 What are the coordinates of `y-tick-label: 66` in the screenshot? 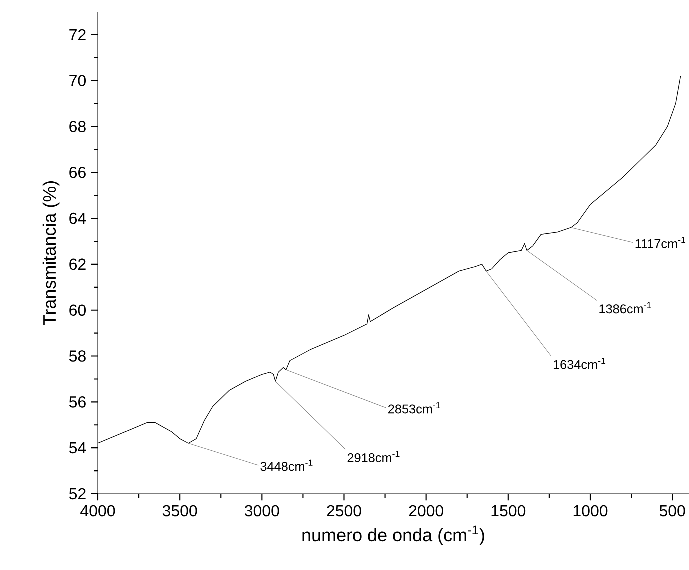 It's located at (78, 172).